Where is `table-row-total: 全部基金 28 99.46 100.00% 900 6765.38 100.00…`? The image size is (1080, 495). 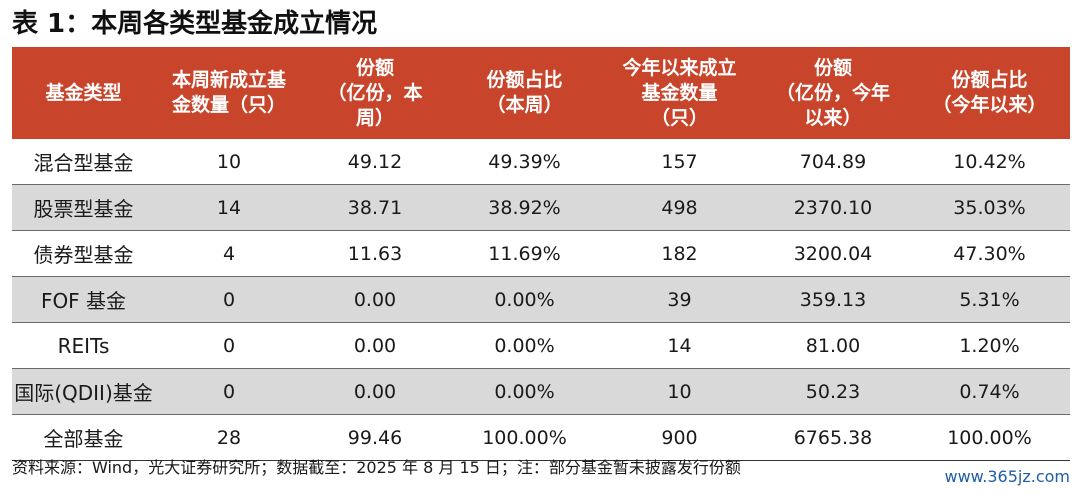
table-row-total: 全部基金 28 99.46 100.00% 900 6765.38 100.00… is located at coordinates (541, 437).